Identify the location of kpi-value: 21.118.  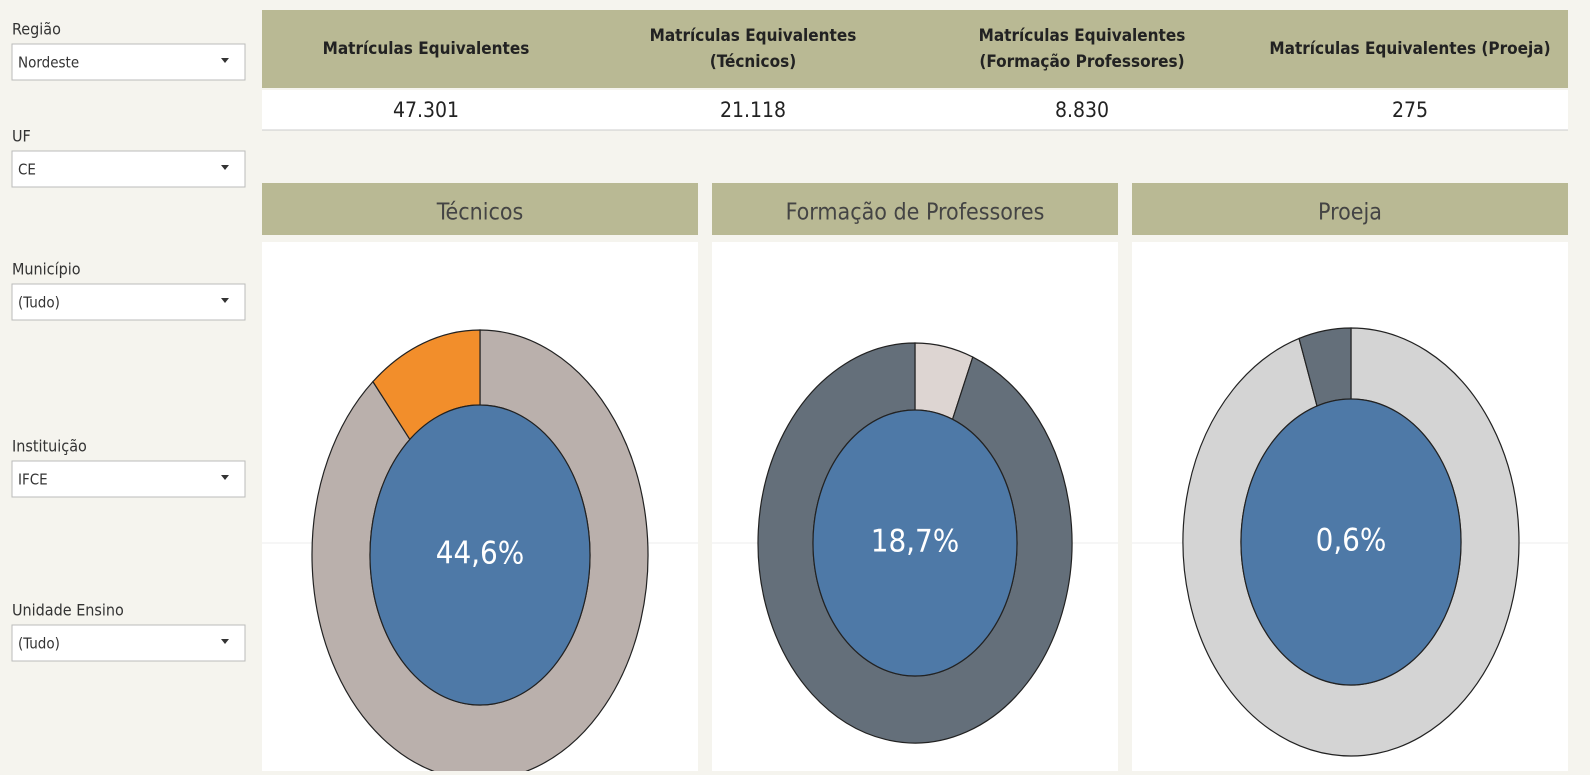
(753, 110).